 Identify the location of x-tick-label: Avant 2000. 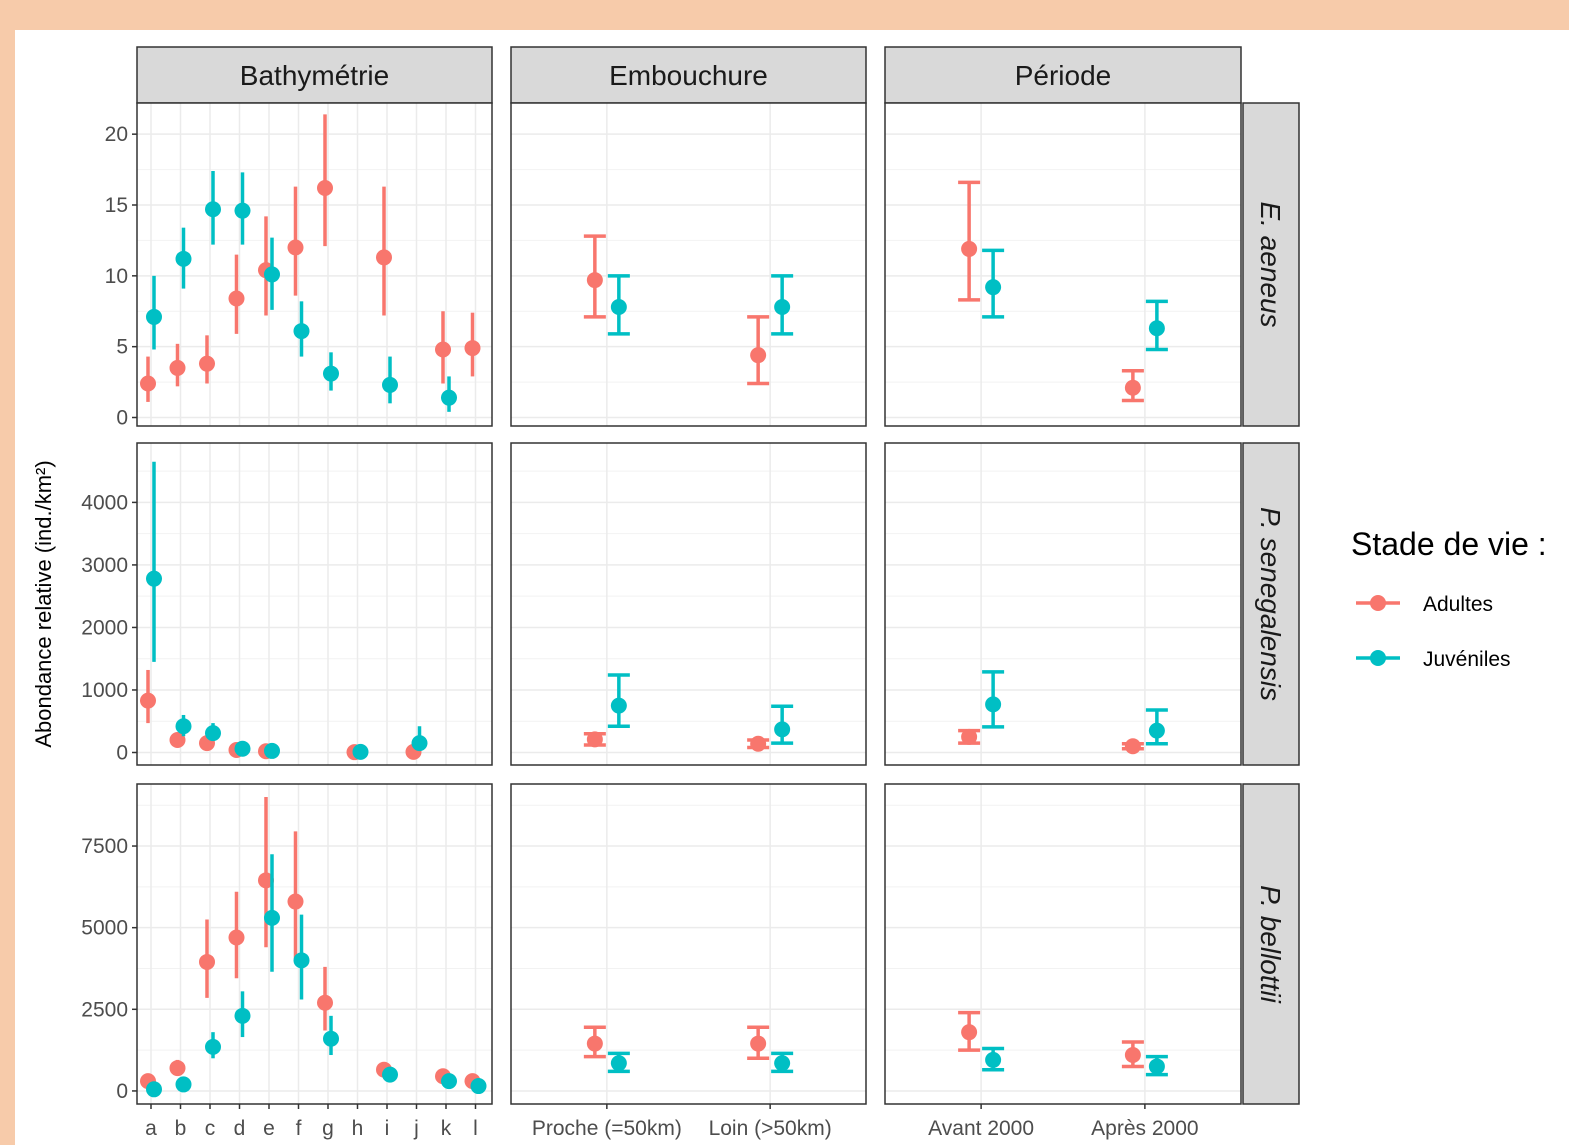
(981, 1128).